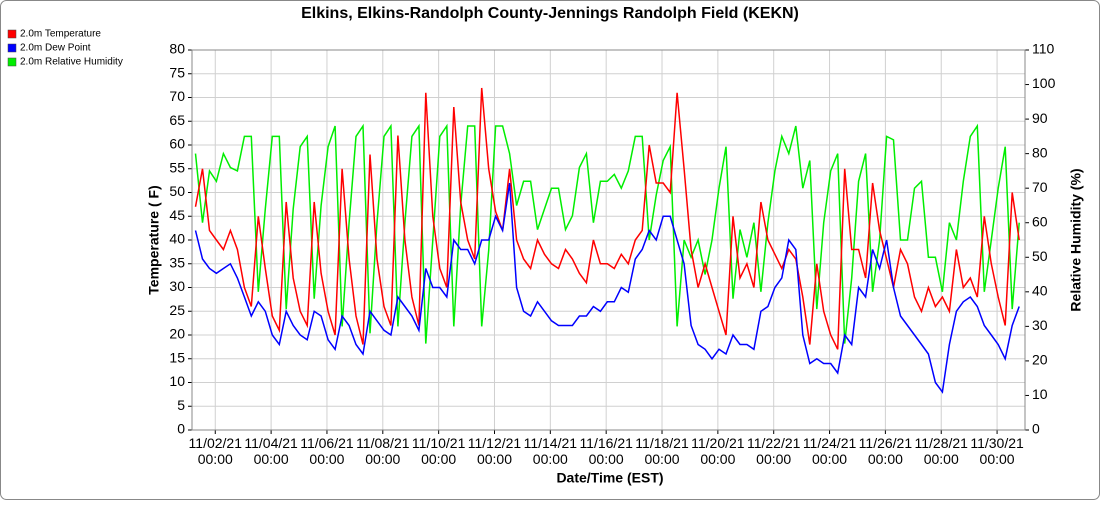  I want to click on x-tick-label: 11/26/21 00:00, so click(886, 451).